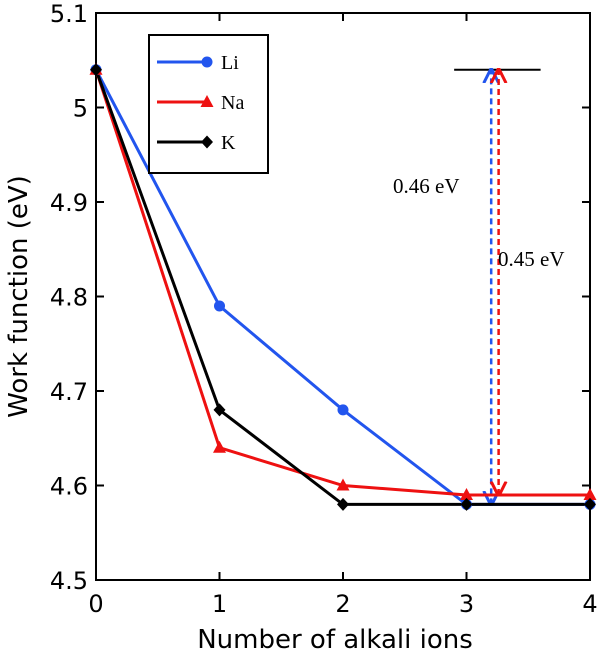 The width and height of the screenshot is (601, 659). Describe the element at coordinates (69, 487) in the screenshot. I see `y-tick-label: 4.6` at that location.